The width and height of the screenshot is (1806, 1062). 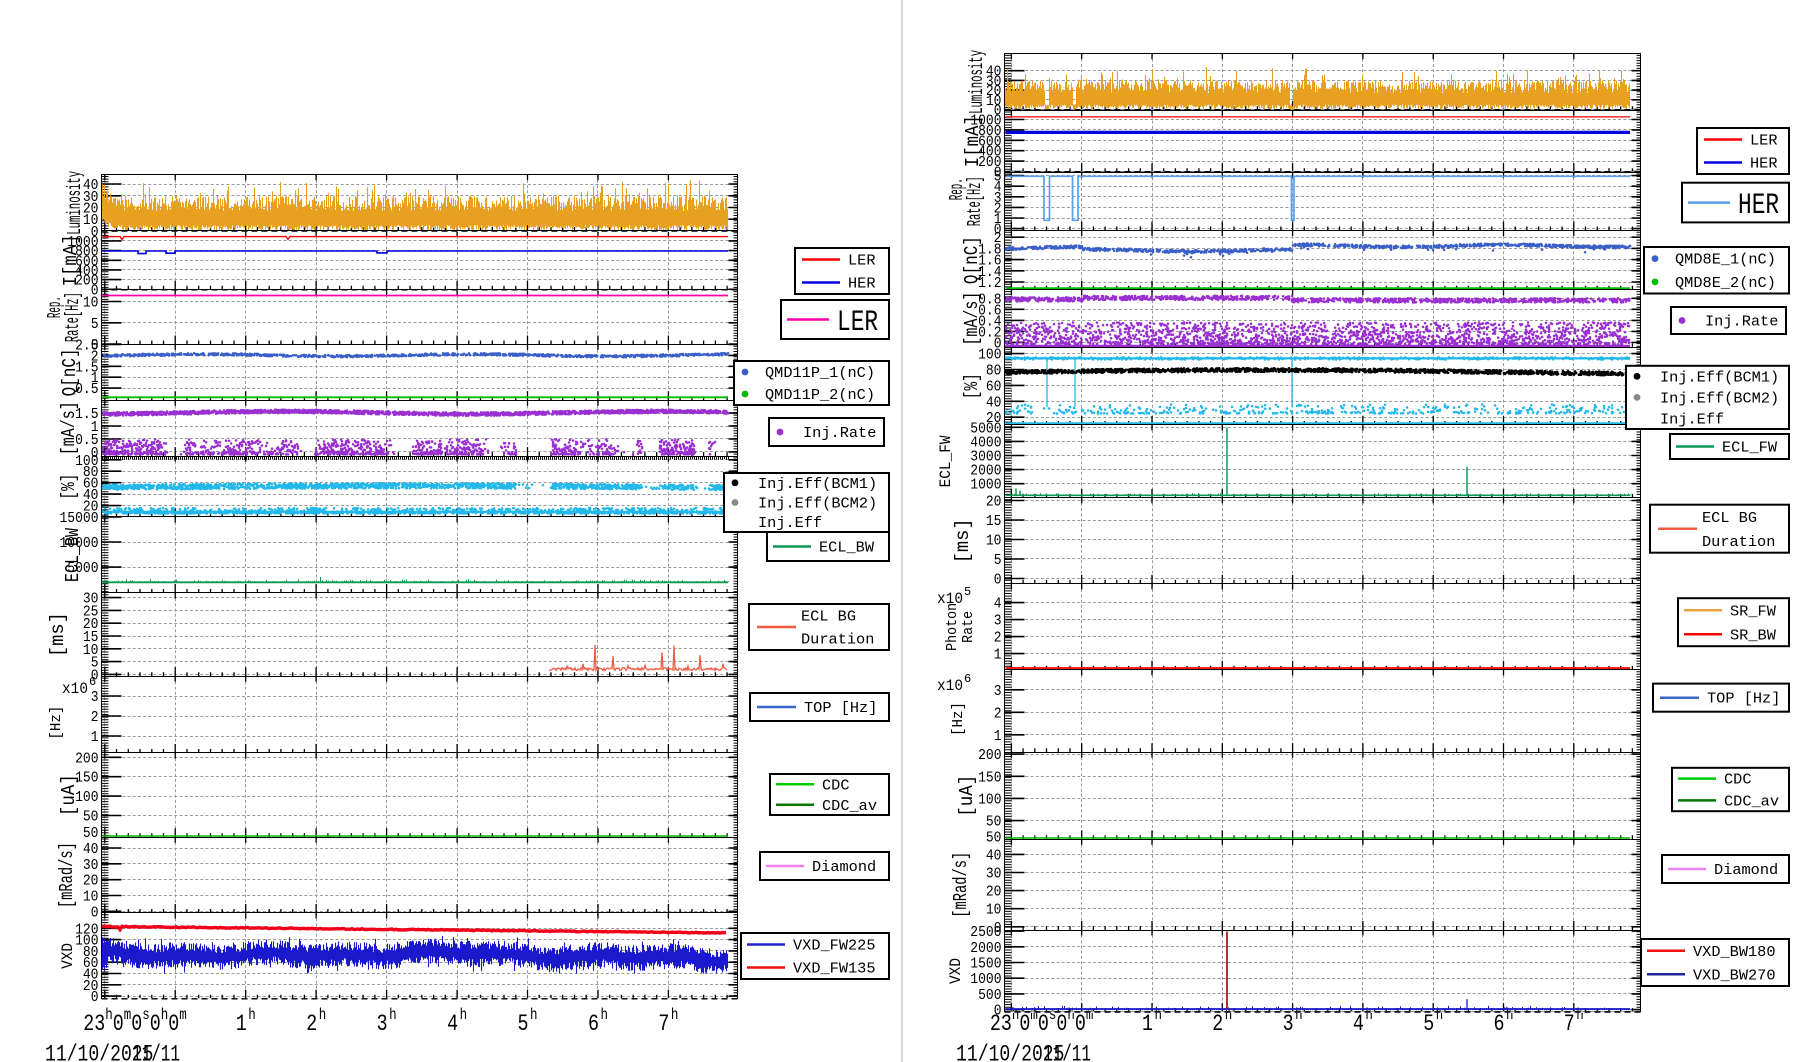 What do you see at coordinates (994, 822) in the screenshot?
I see `svg-text: 50` at bounding box center [994, 822].